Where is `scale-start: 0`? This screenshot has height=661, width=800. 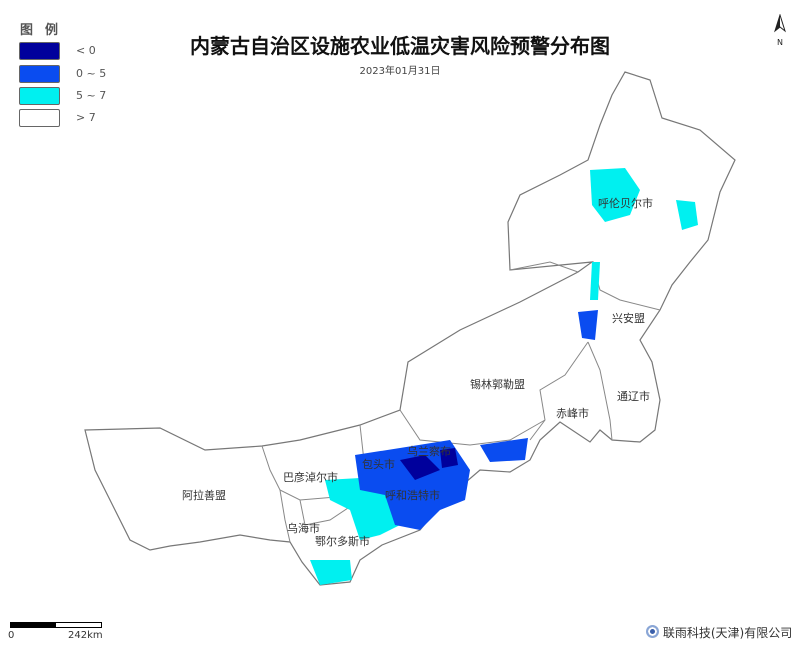 scale-start: 0 is located at coordinates (11, 635).